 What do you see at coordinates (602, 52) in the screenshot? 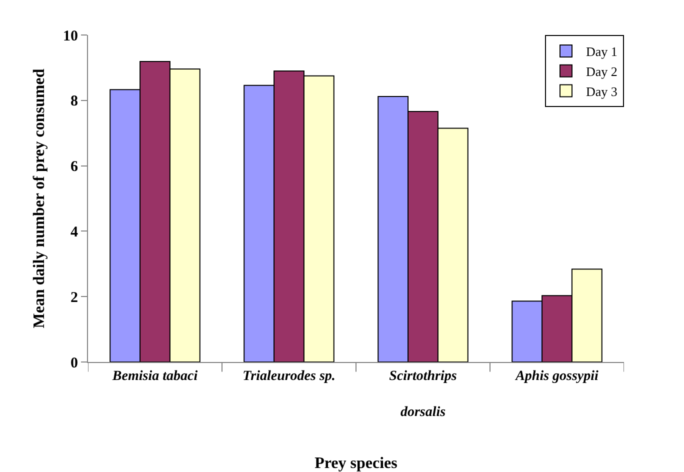
I see `legend-label: Day 1` at bounding box center [602, 52].